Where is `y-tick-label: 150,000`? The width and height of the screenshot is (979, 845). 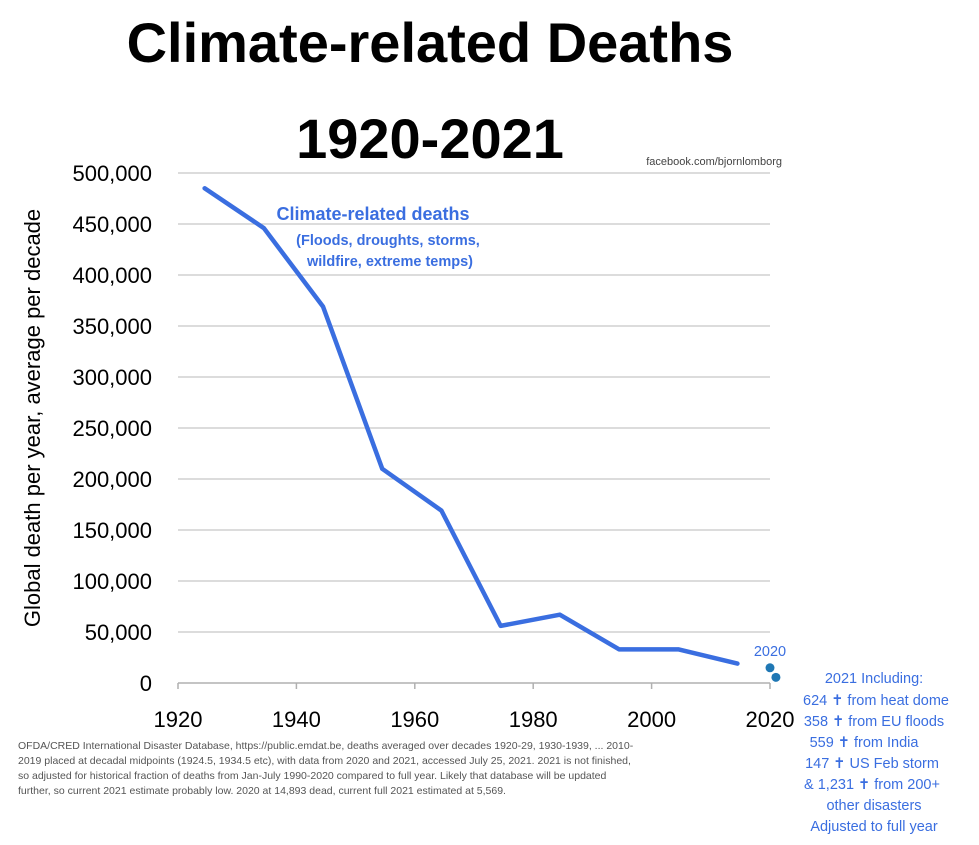 y-tick-label: 150,000 is located at coordinates (112, 530).